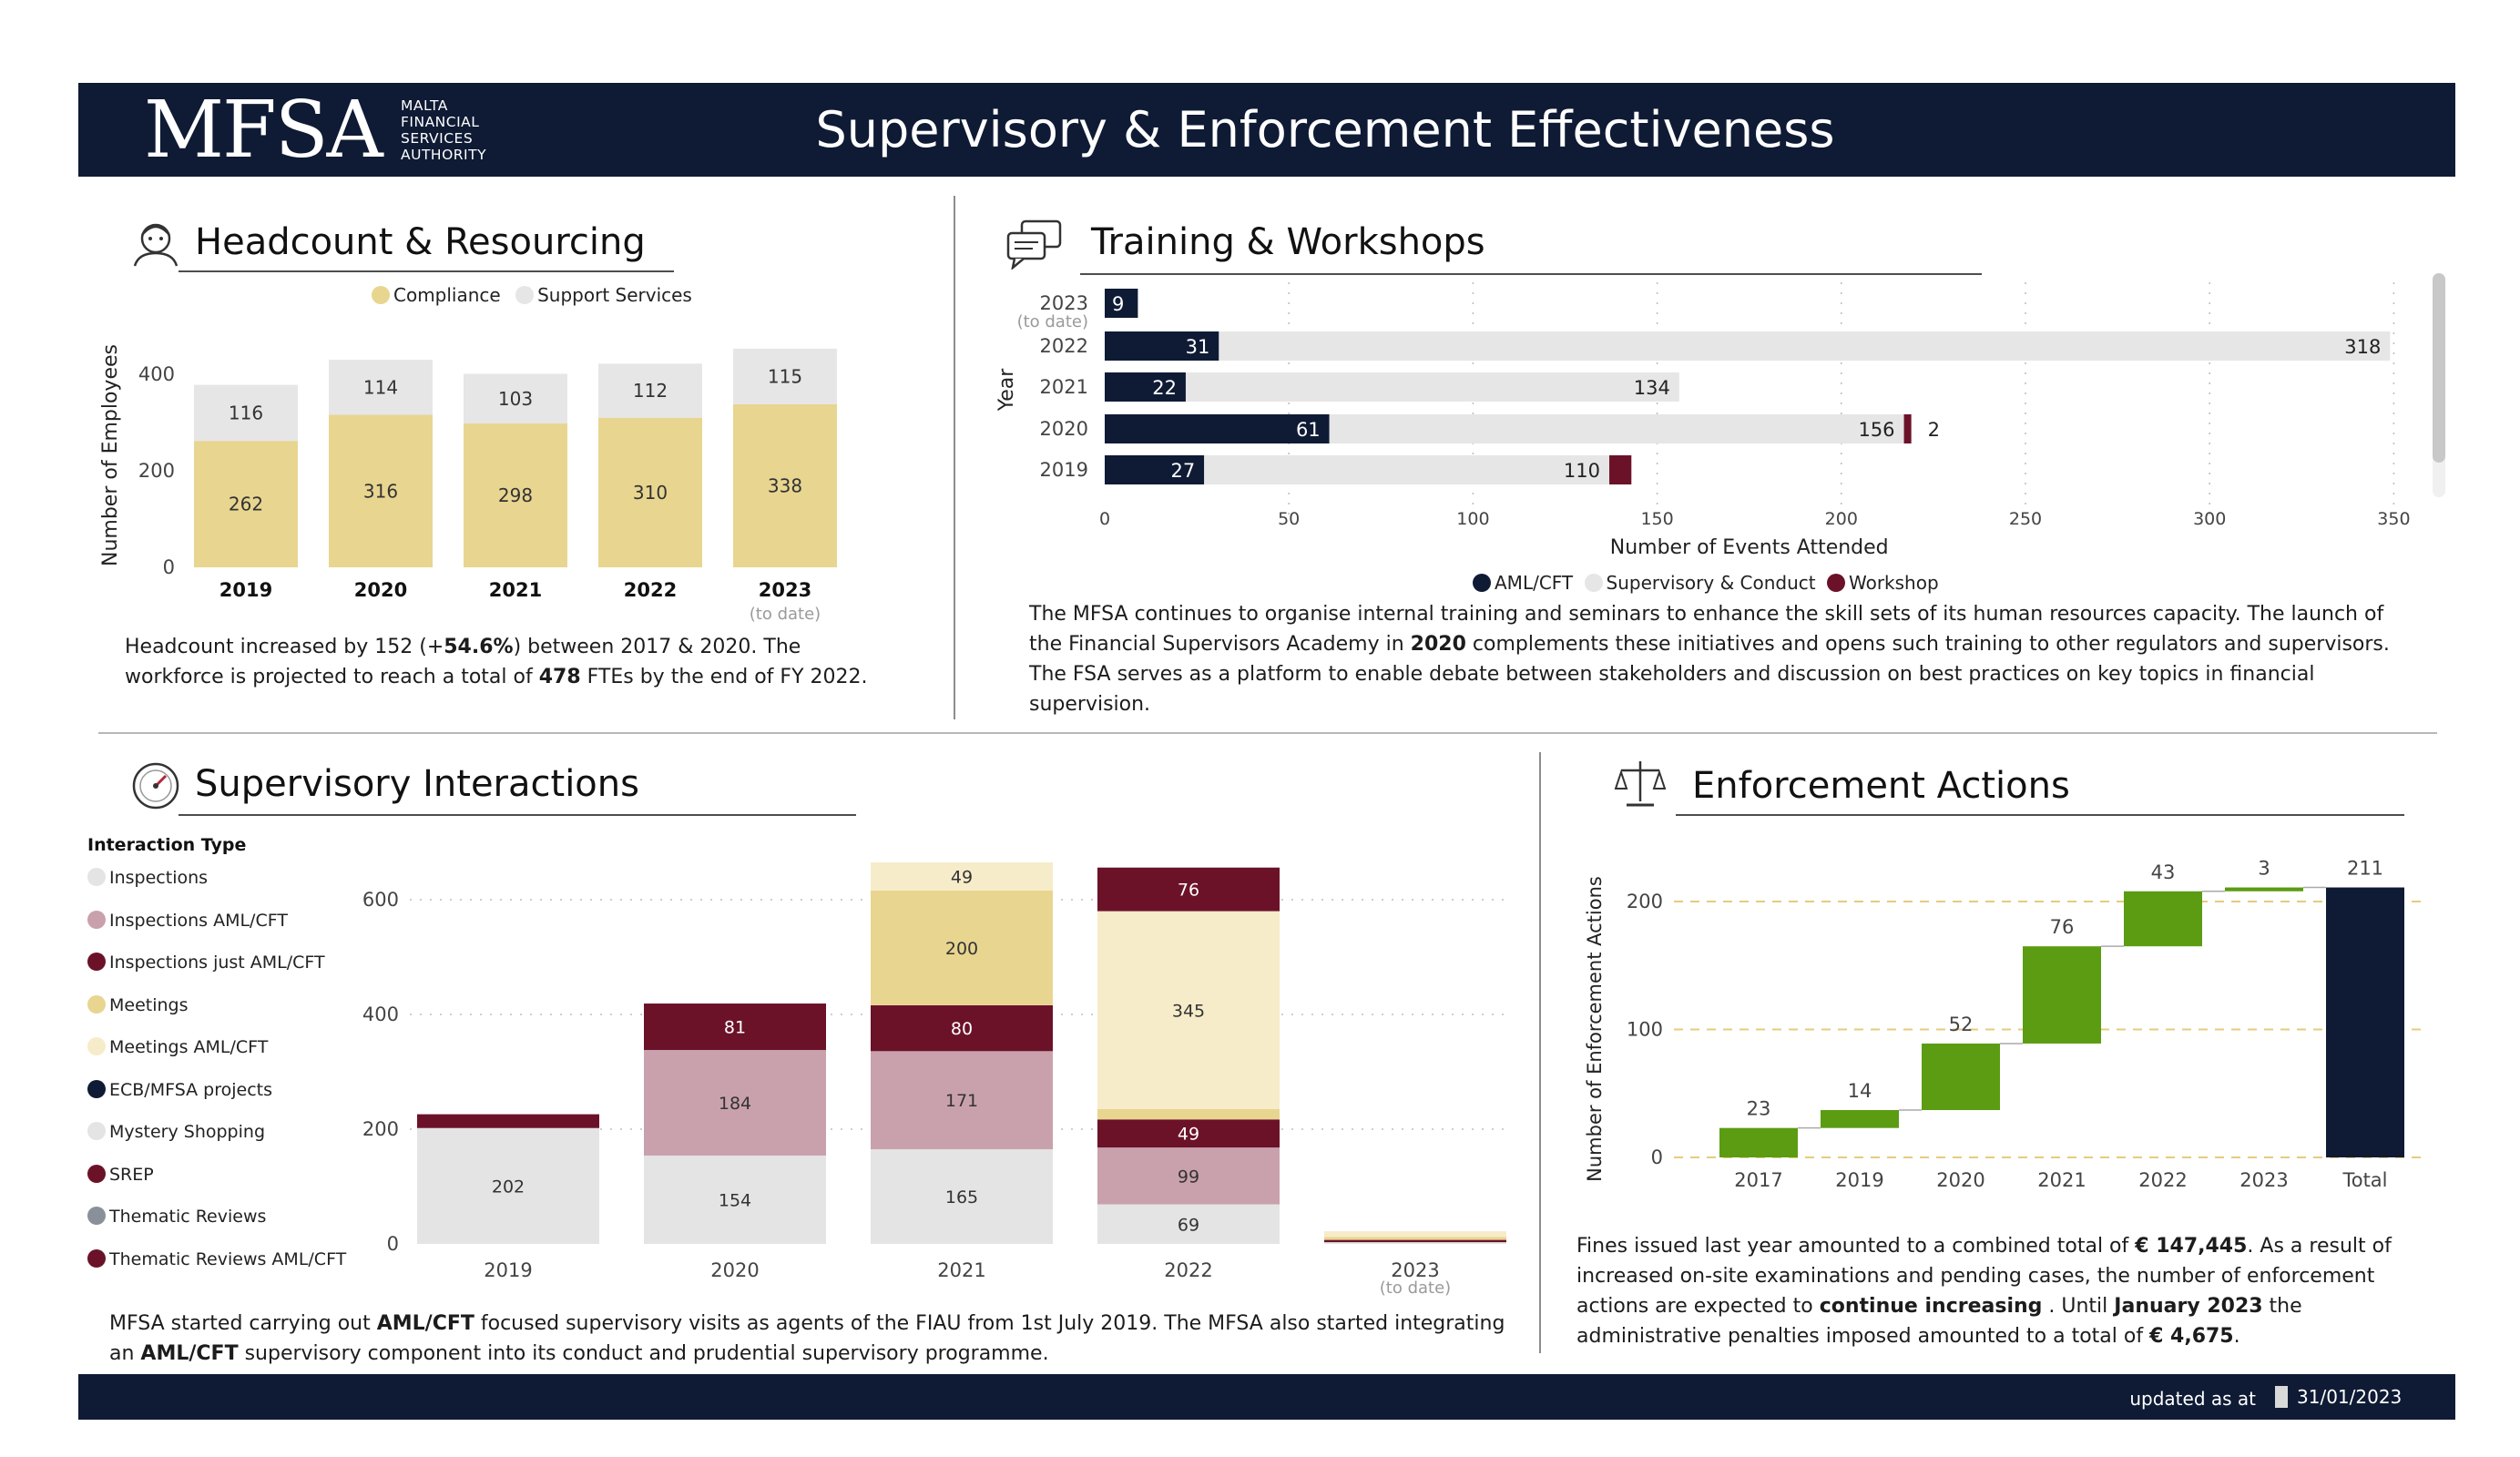 The width and height of the screenshot is (2520, 1457). Describe the element at coordinates (1198, 347) in the screenshot. I see `data-label: 31` at that location.